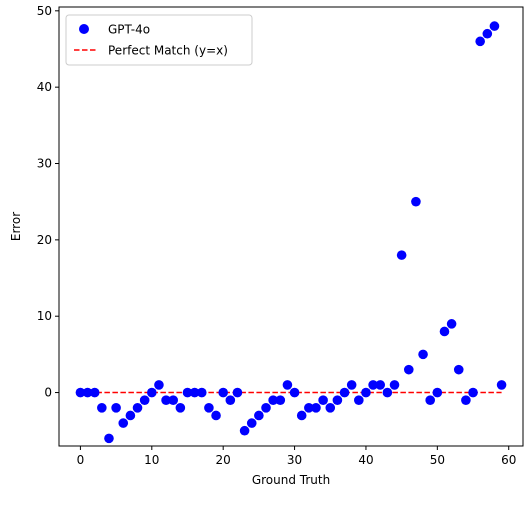 The height and width of the screenshot is (525, 532). What do you see at coordinates (437, 460) in the screenshot?
I see `x-tick-label: 50` at bounding box center [437, 460].